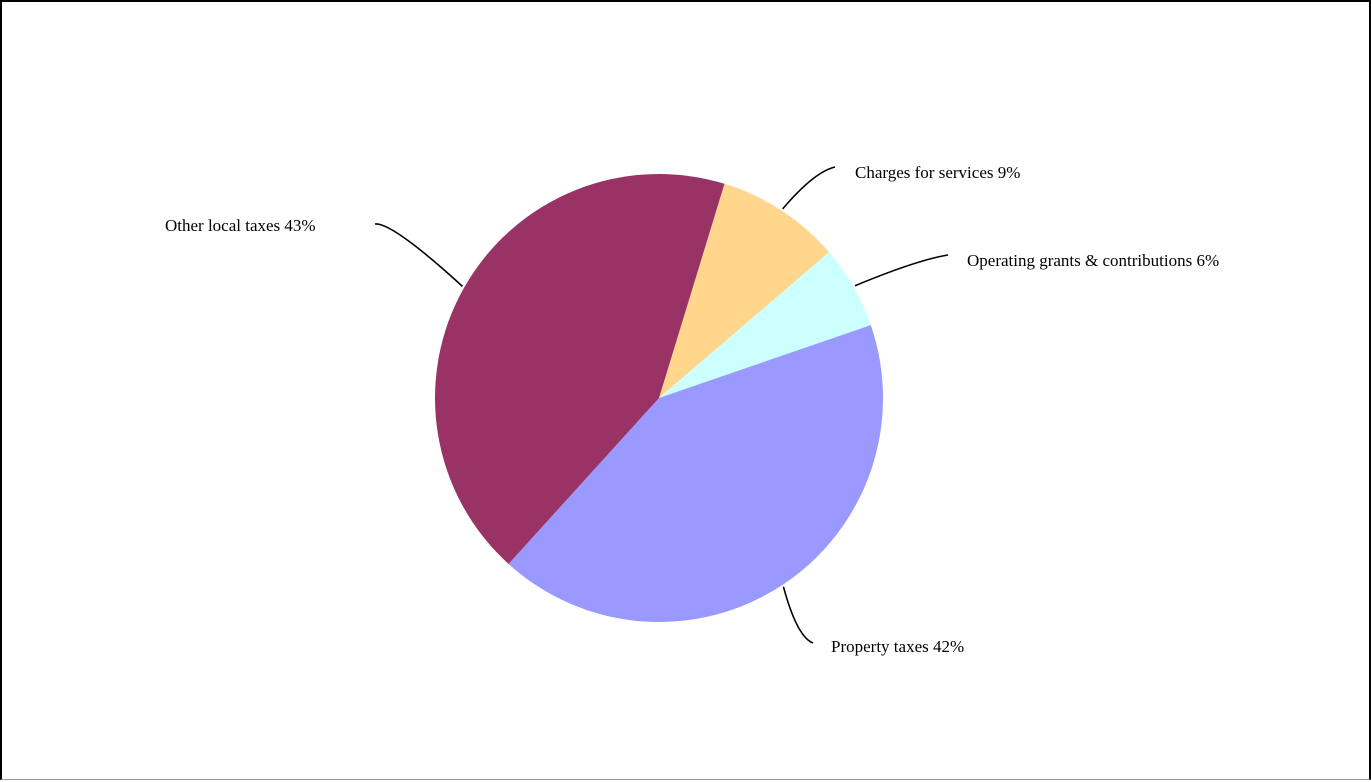 The height and width of the screenshot is (782, 1371). I want to click on slice-property-taxes, so click(696, 474).